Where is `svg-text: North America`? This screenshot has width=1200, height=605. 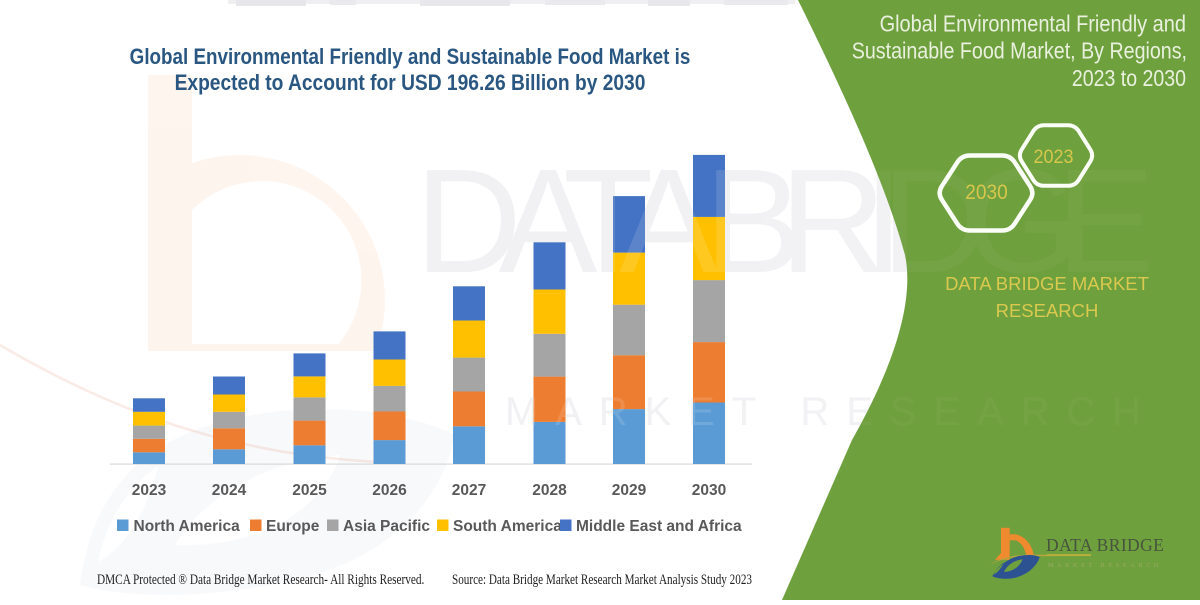
svg-text: North America is located at coordinates (187, 526).